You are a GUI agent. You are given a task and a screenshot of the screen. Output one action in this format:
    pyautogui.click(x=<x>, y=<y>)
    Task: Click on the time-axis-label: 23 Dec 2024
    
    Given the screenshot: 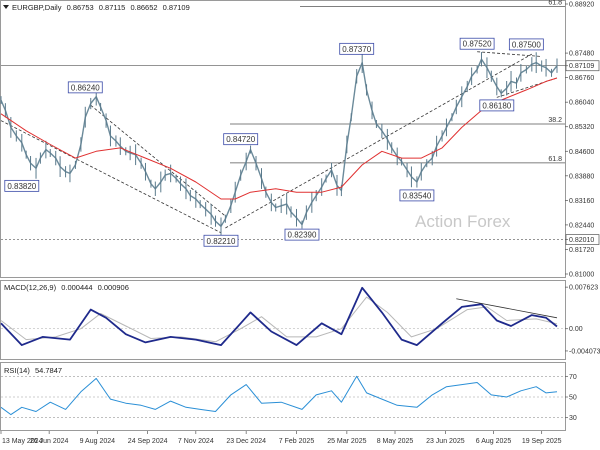 What is the action you would take?
    pyautogui.click(x=246, y=441)
    